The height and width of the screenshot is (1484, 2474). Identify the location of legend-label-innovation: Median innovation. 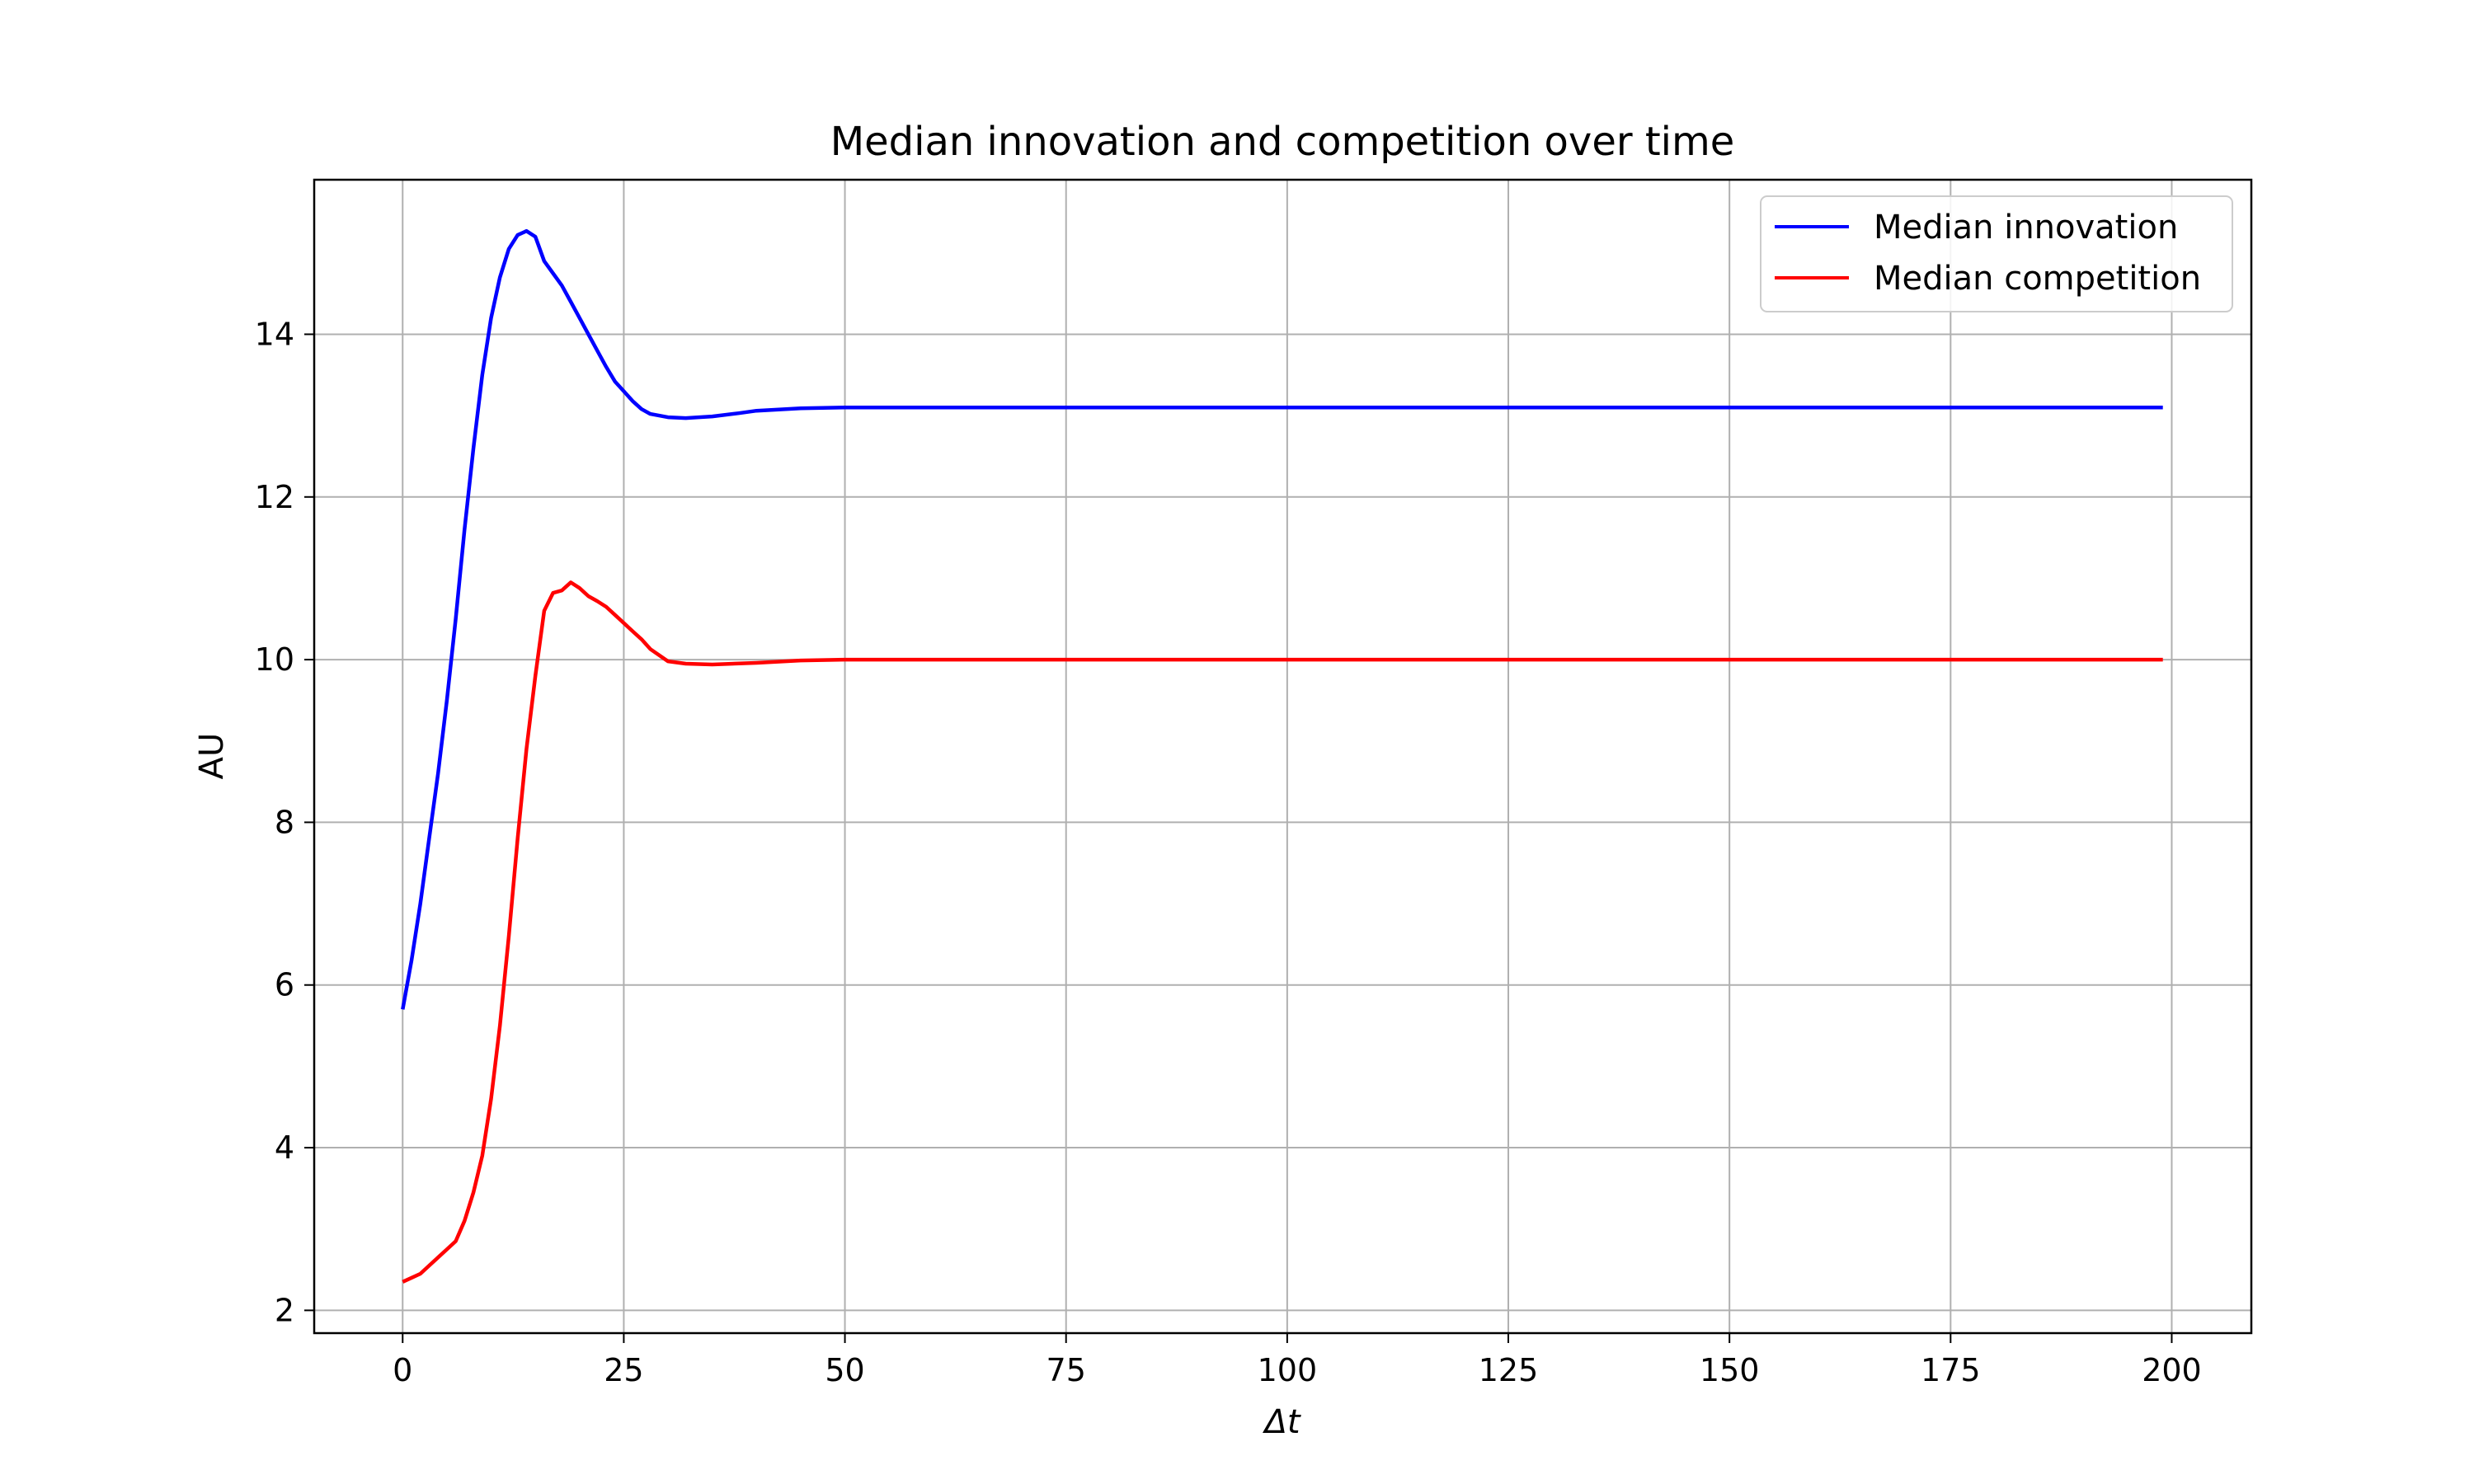
(2026, 228).